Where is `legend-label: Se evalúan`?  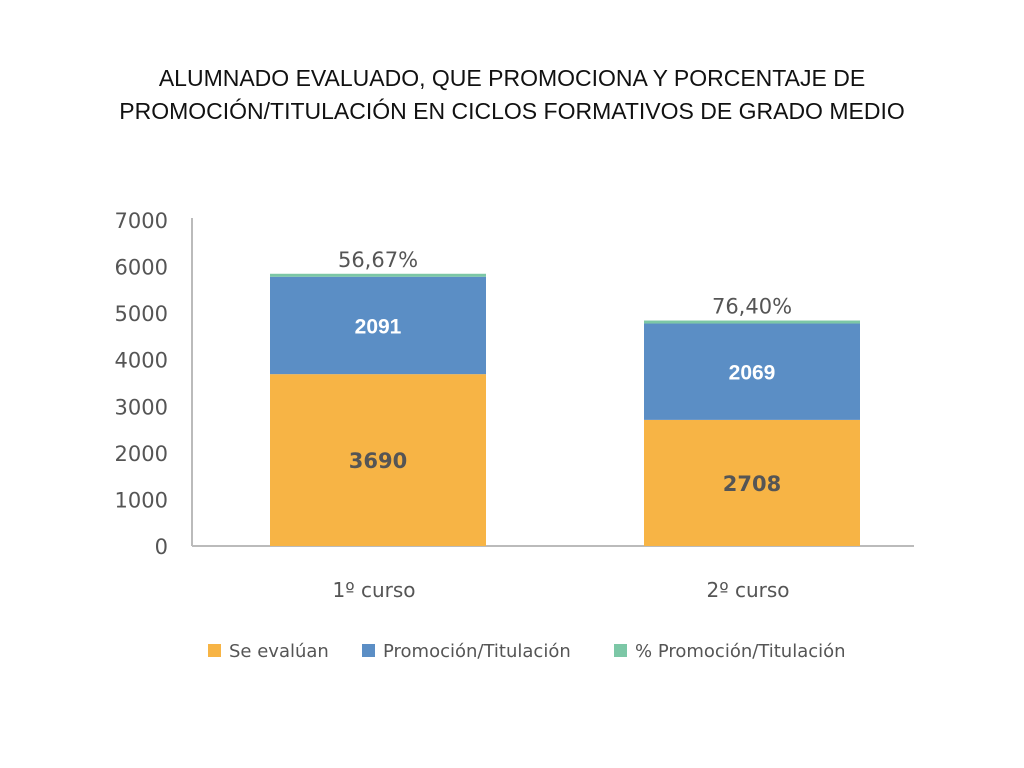
legend-label: Se evalúan is located at coordinates (279, 651).